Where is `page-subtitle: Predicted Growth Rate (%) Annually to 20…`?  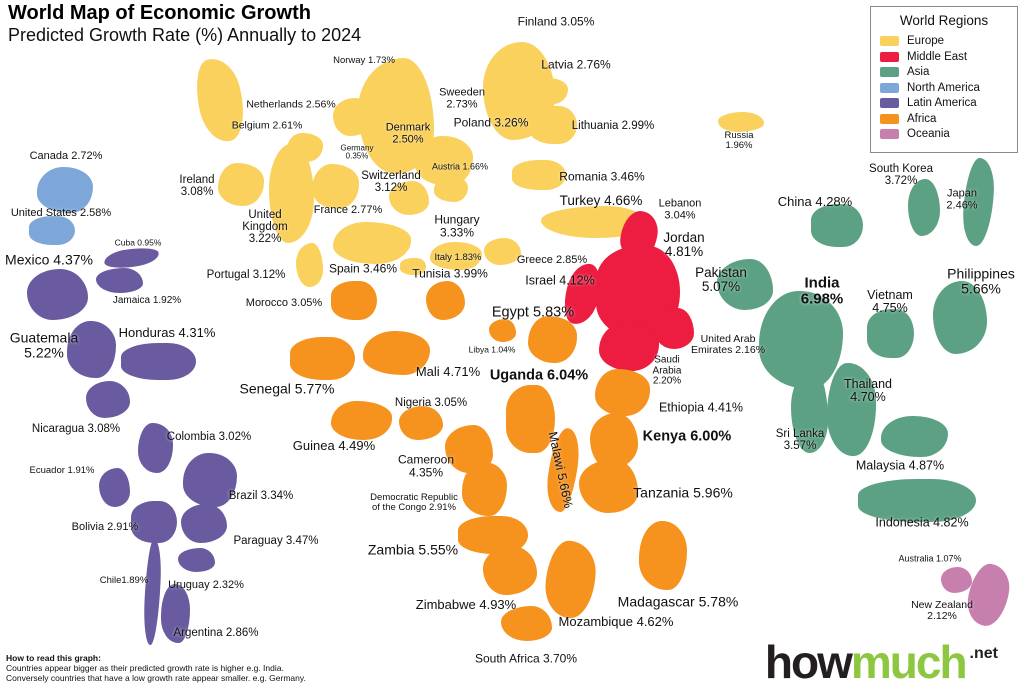
page-subtitle: Predicted Growth Rate (%) Annually to 20… is located at coordinates (185, 35).